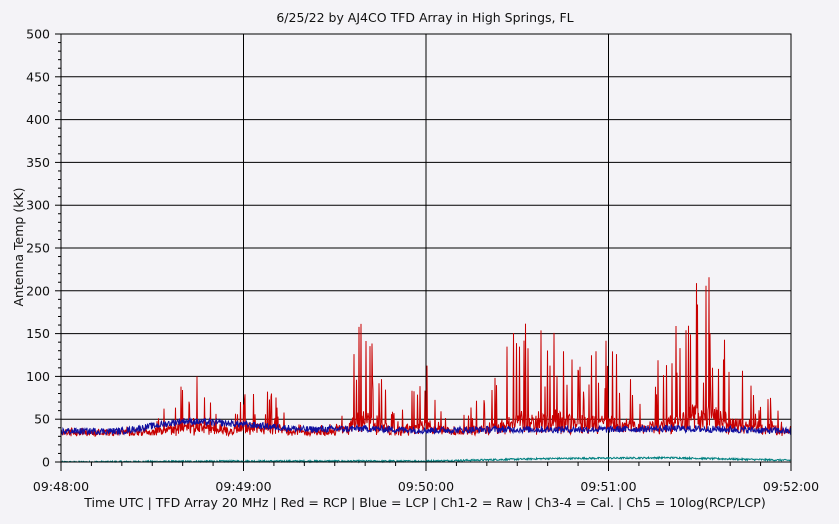 The width and height of the screenshot is (839, 524). What do you see at coordinates (38, 76) in the screenshot?
I see `y-tick-label: 450` at bounding box center [38, 76].